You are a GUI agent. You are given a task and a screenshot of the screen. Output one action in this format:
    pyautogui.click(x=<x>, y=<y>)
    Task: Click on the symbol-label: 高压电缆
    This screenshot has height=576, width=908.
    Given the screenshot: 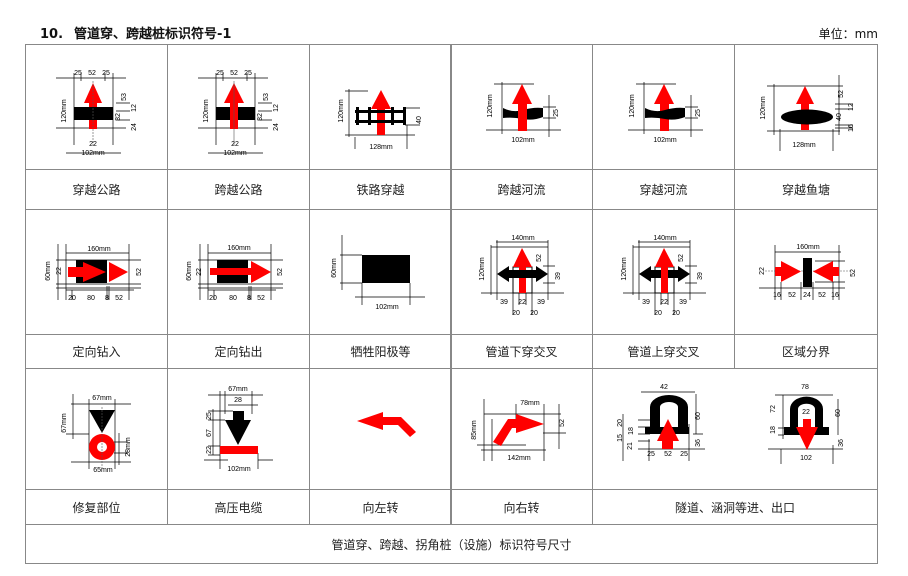 What is the action you would take?
    pyautogui.click(x=238, y=507)
    